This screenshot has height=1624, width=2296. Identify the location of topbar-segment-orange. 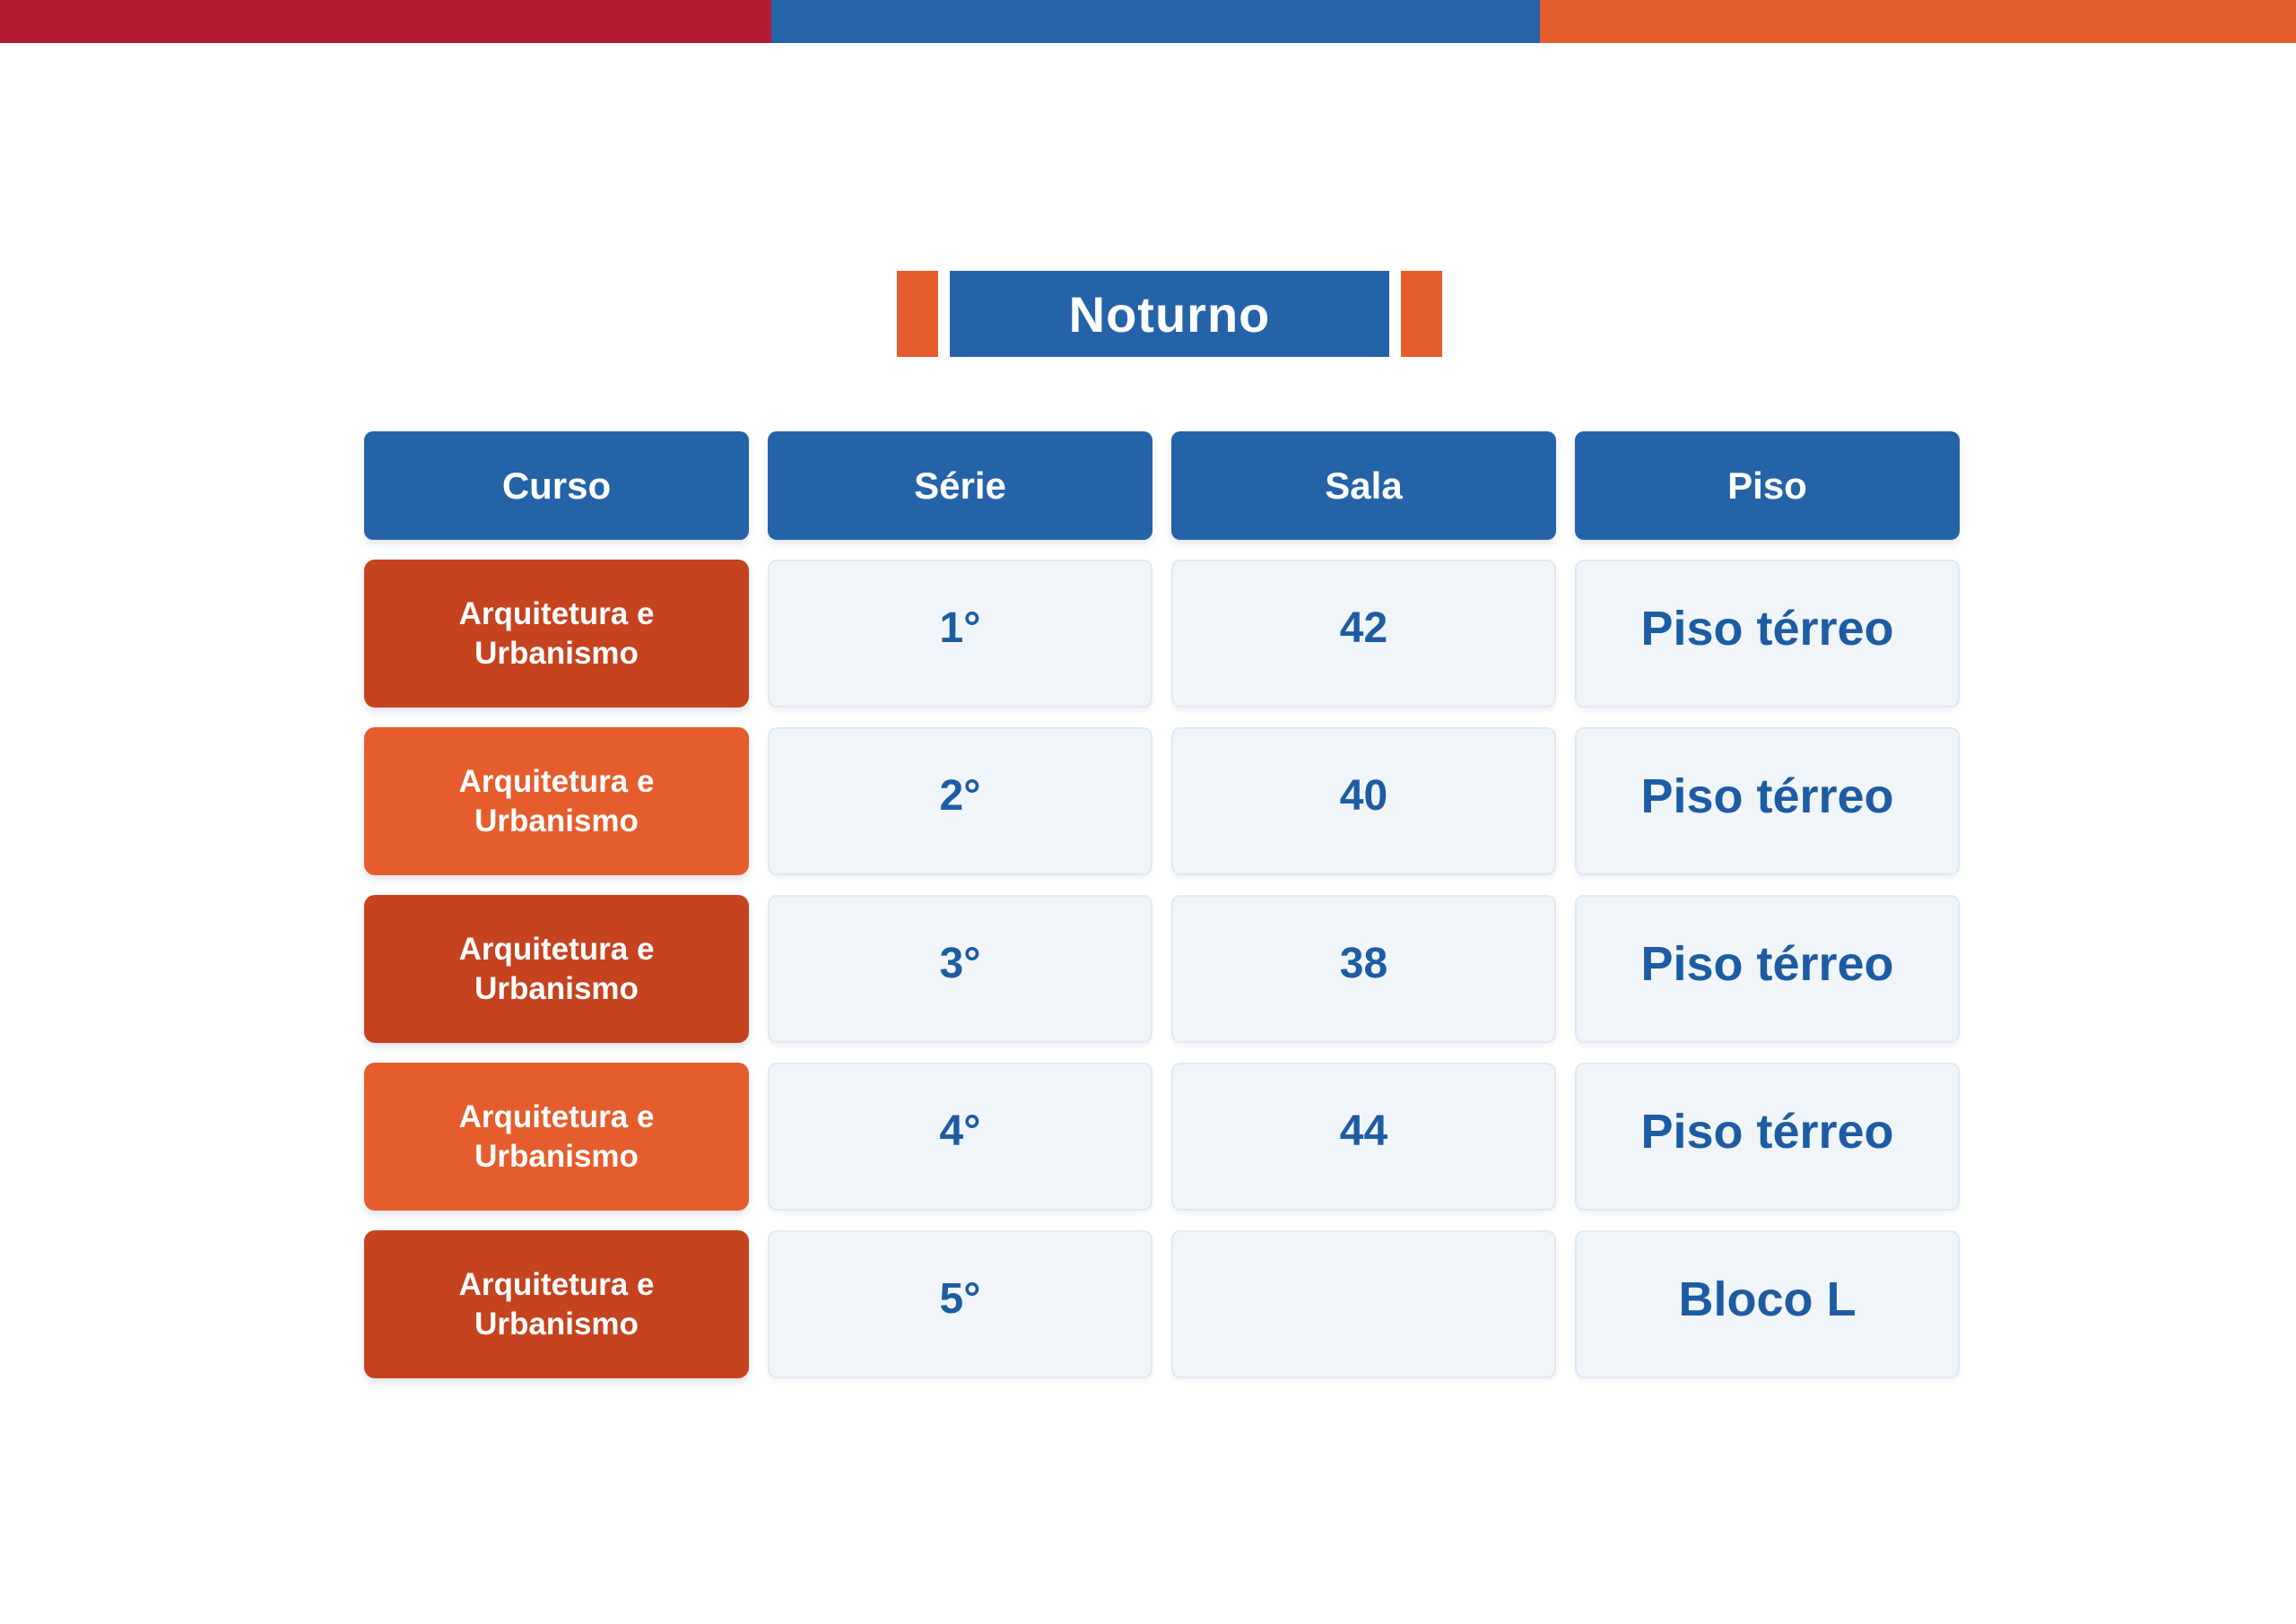
(1918, 21).